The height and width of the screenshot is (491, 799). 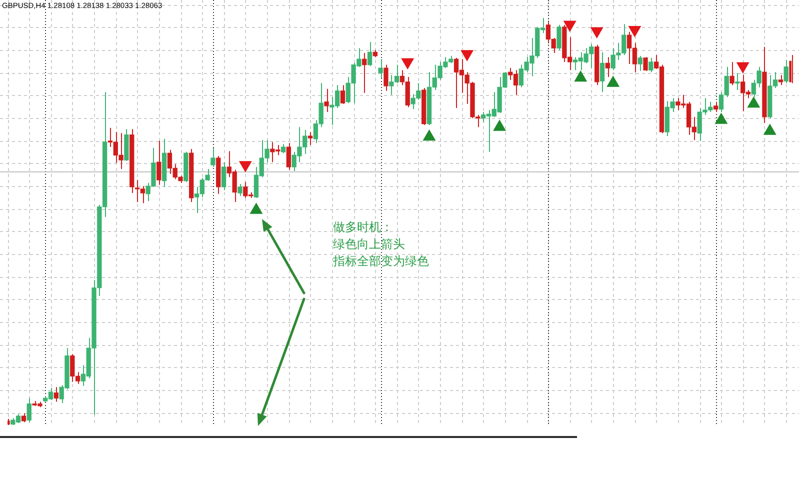 What do you see at coordinates (363, 227) in the screenshot?
I see `annotation: 做多时机：` at bounding box center [363, 227].